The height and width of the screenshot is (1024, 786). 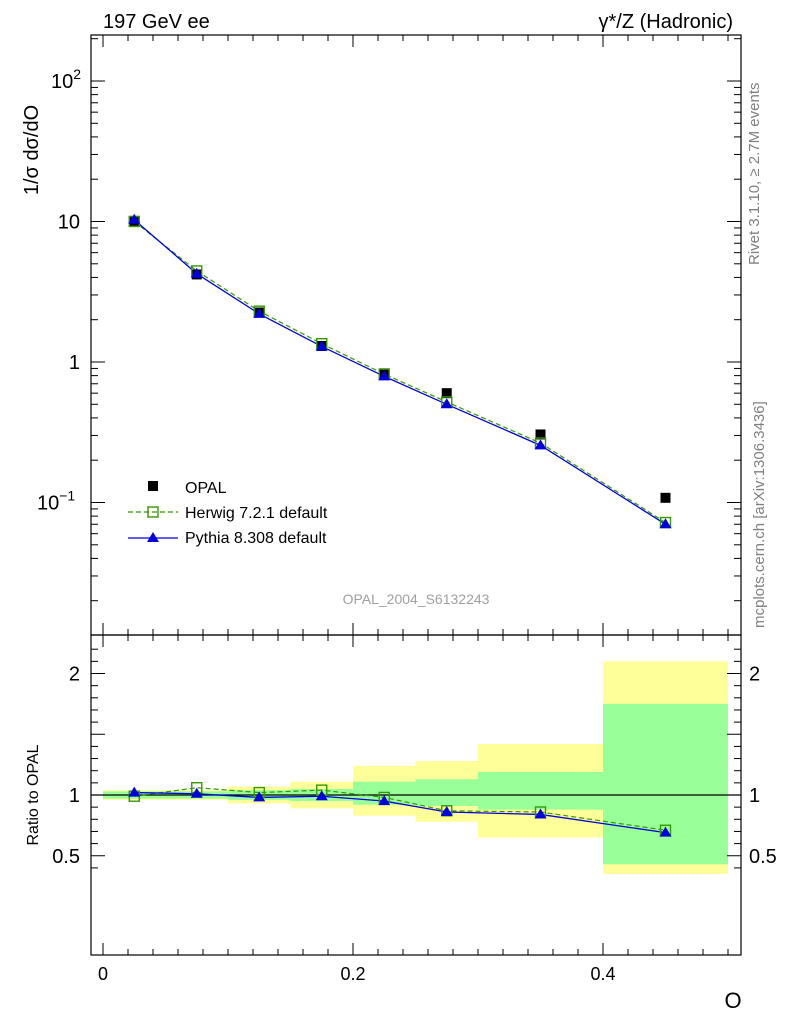 What do you see at coordinates (66, 857) in the screenshot?
I see `ratio-y-tick-label-left: 0.5` at bounding box center [66, 857].